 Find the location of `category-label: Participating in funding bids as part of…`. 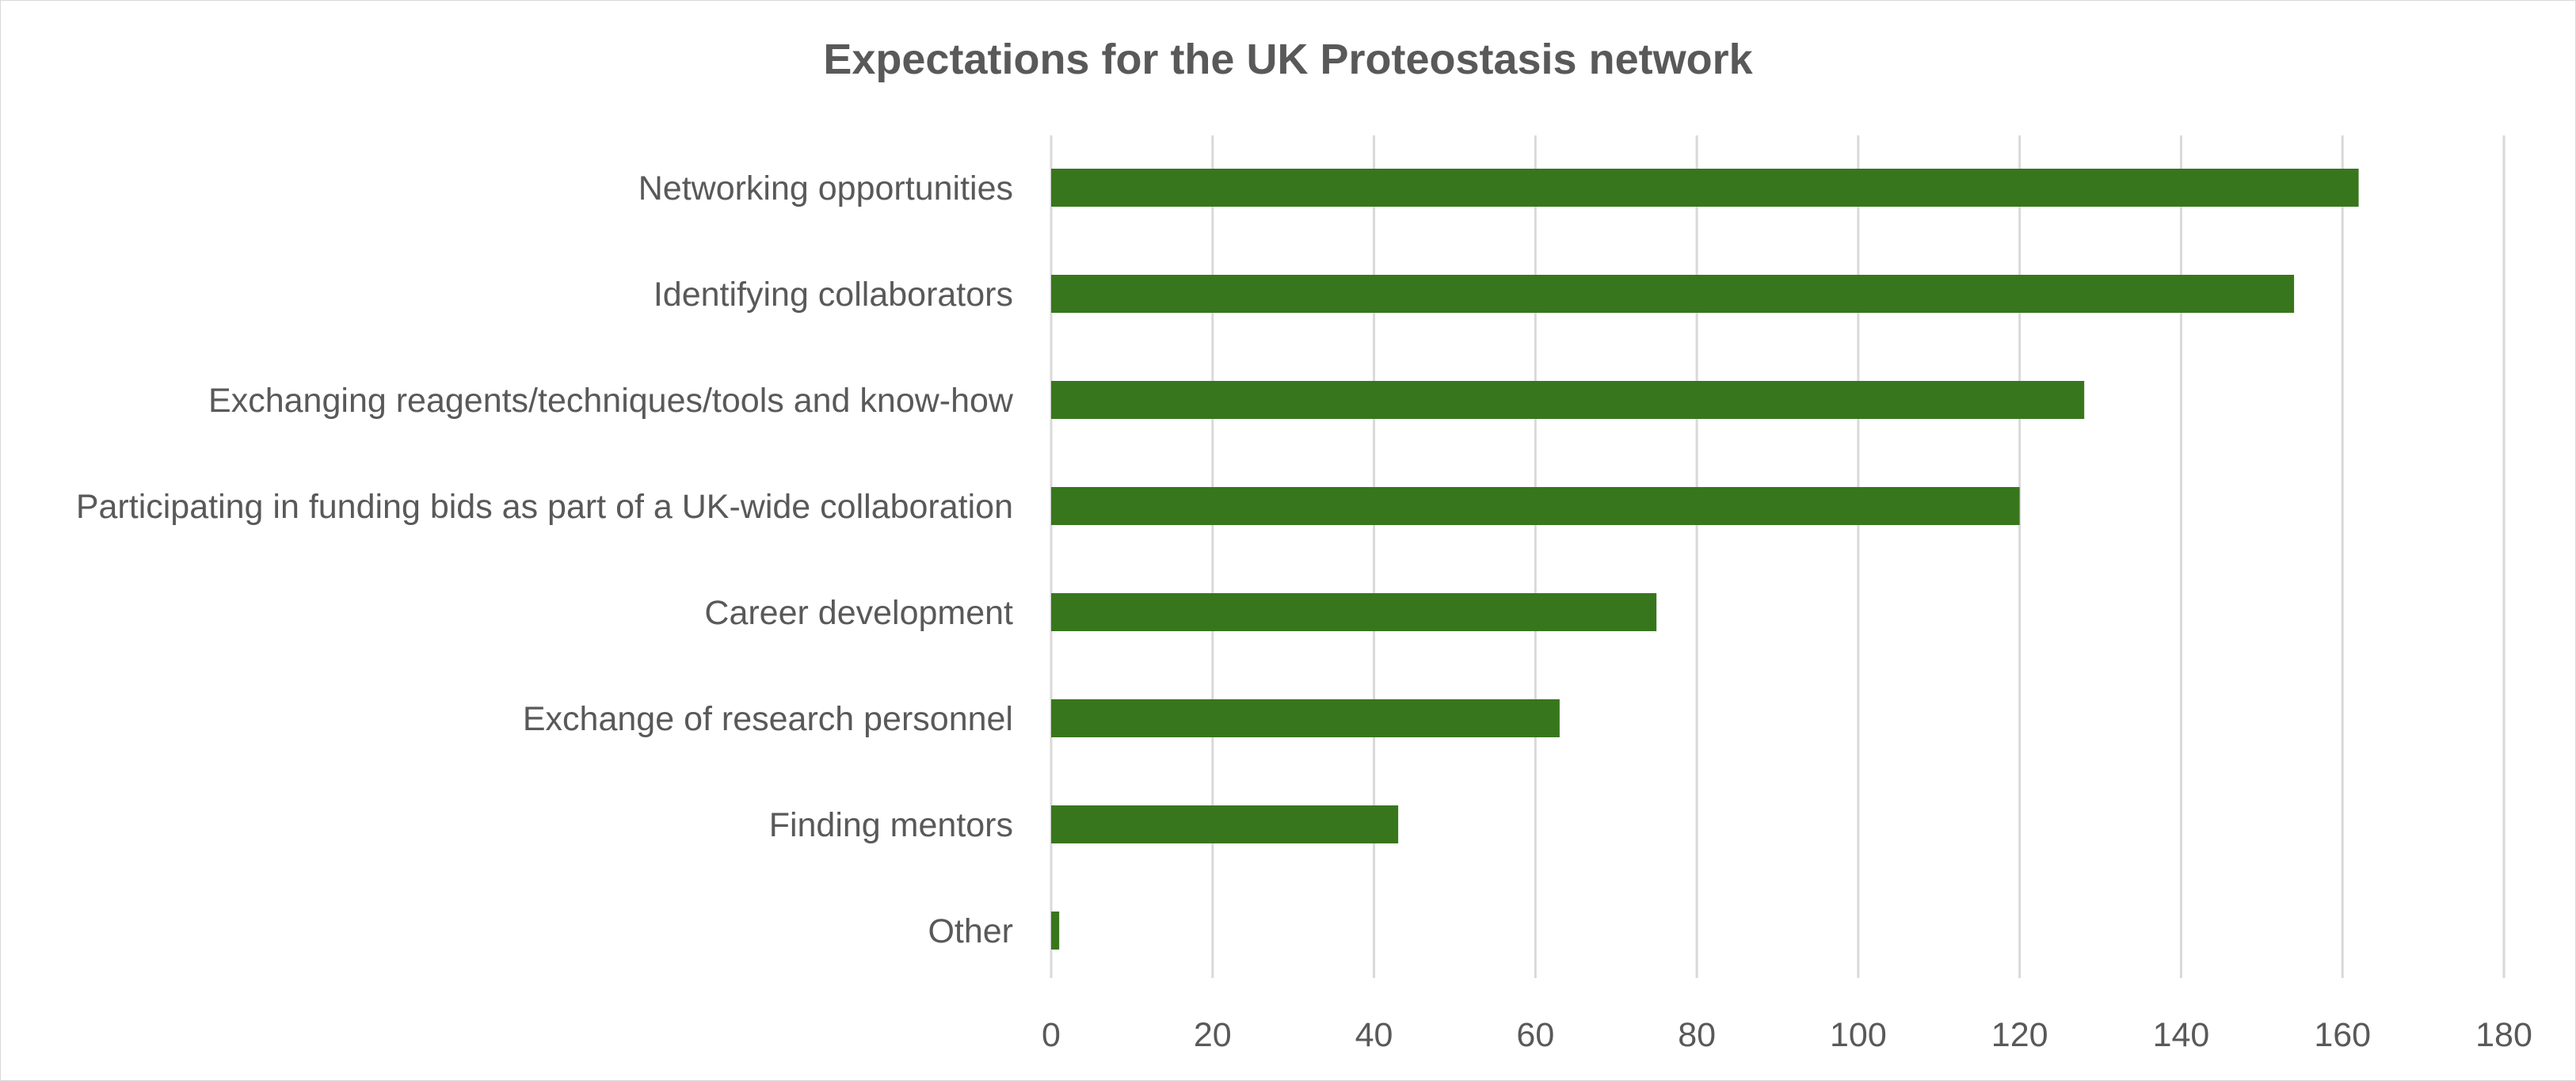

category-label: Participating in funding bids as part of… is located at coordinates (544, 507).